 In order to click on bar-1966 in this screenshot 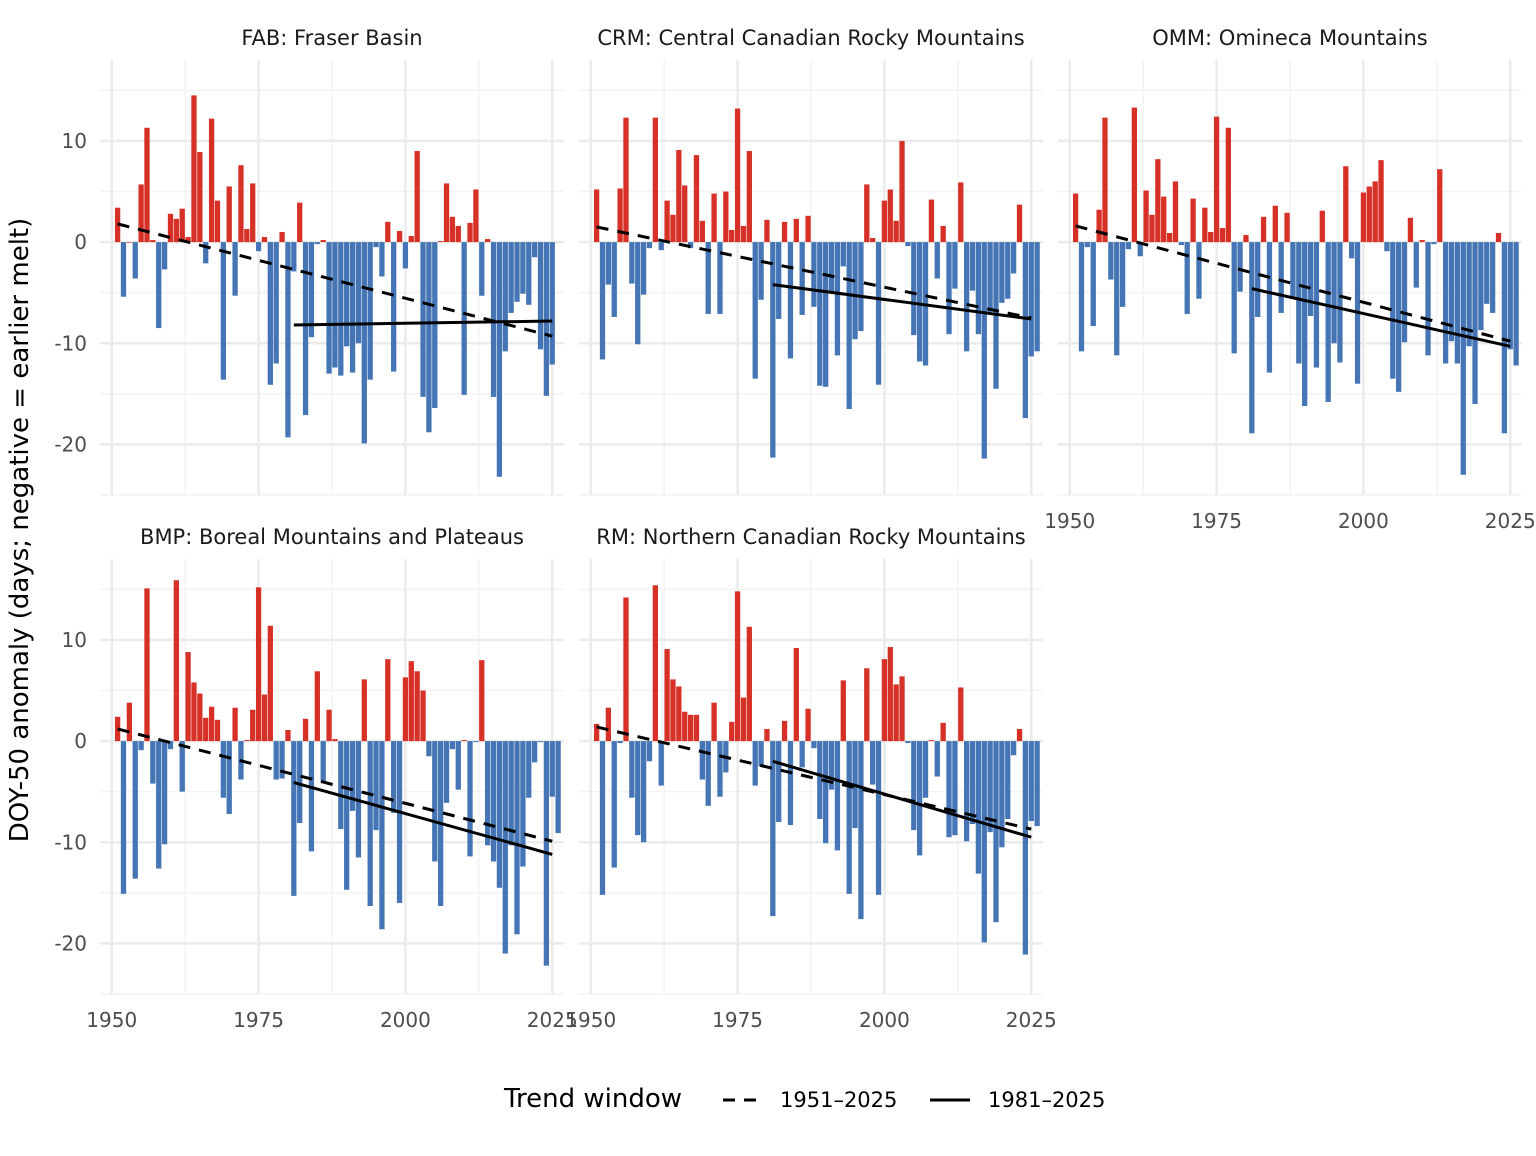, I will do `click(206, 729)`.